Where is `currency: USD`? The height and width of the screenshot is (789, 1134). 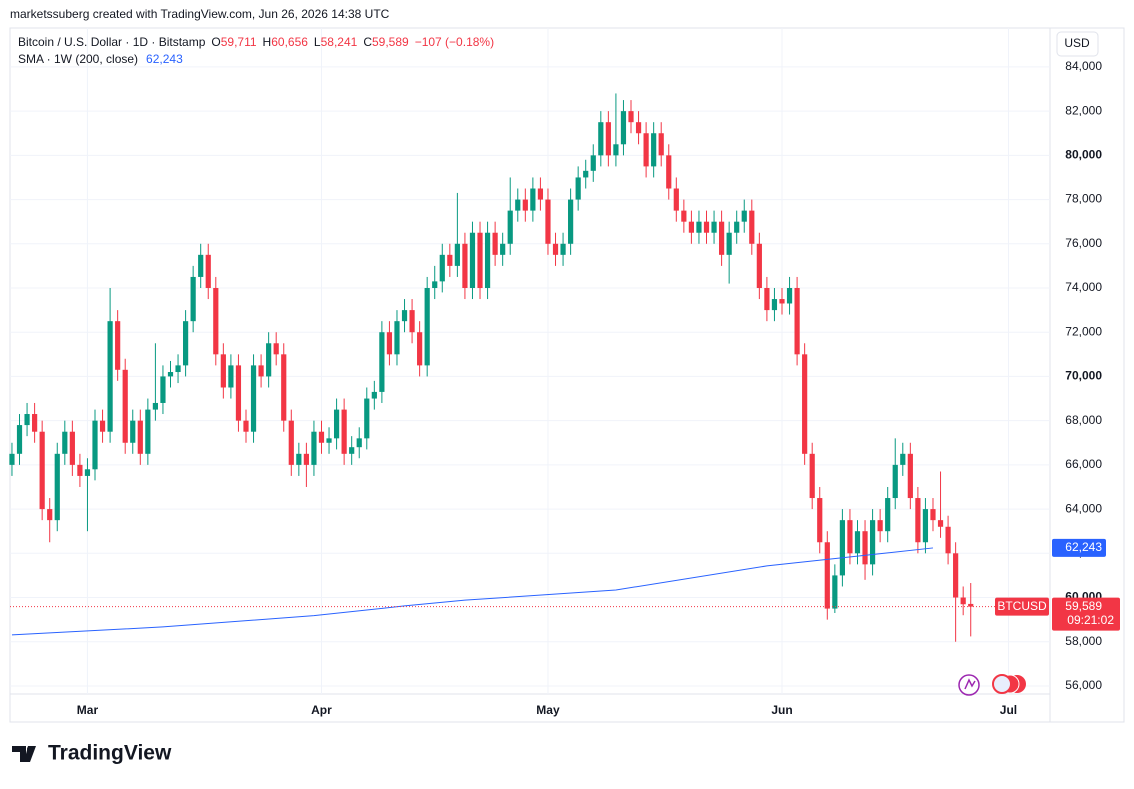 currency: USD is located at coordinates (1077, 43).